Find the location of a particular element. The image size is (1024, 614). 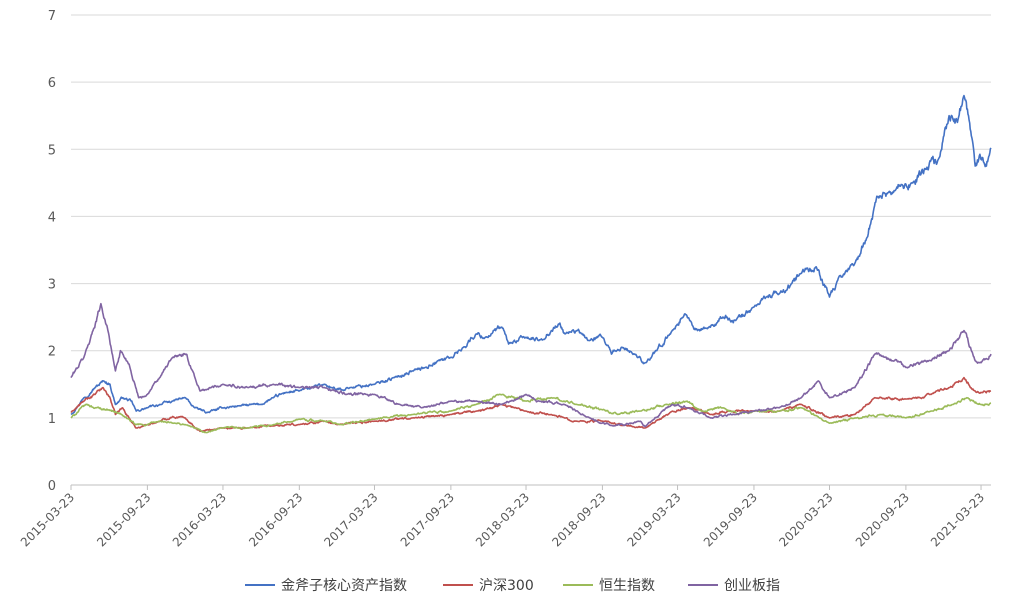

y-tick-label: 1 is located at coordinates (52, 419).